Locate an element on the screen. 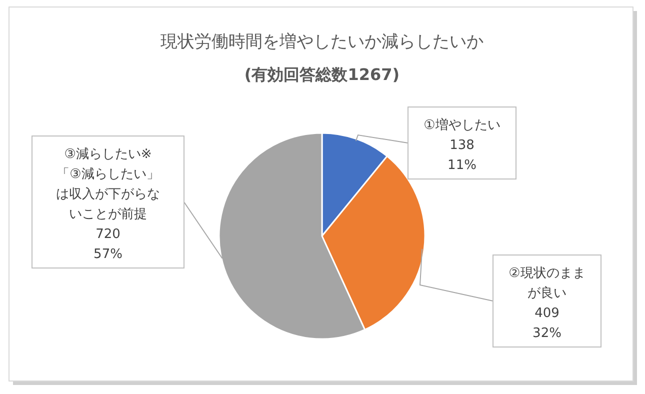 This screenshot has width=645, height=394. data-label: 409 32% is located at coordinates (547, 323).